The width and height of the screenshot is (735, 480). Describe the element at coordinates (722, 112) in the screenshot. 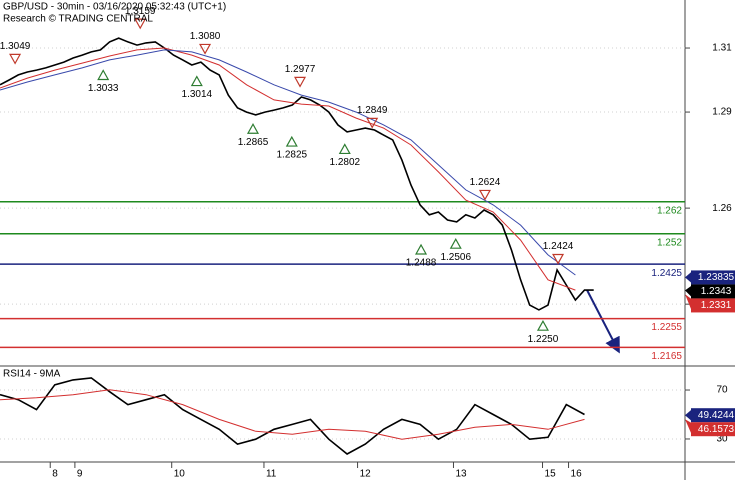

I see `y-tick-label: 1.29` at that location.